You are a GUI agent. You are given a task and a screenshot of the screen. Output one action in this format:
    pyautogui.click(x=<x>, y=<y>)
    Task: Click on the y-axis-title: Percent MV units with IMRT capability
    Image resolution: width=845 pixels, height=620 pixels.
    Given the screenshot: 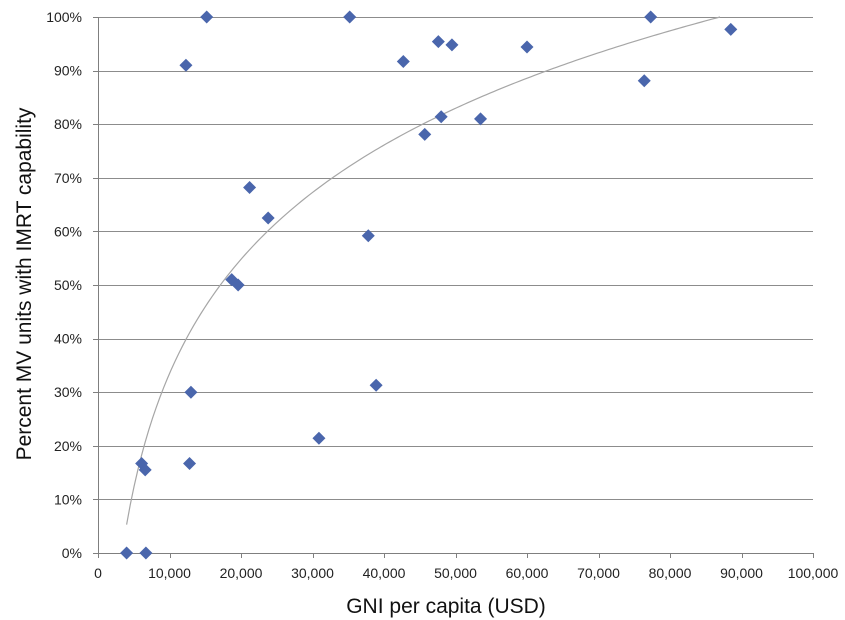 What is the action you would take?
    pyautogui.click(x=24, y=283)
    